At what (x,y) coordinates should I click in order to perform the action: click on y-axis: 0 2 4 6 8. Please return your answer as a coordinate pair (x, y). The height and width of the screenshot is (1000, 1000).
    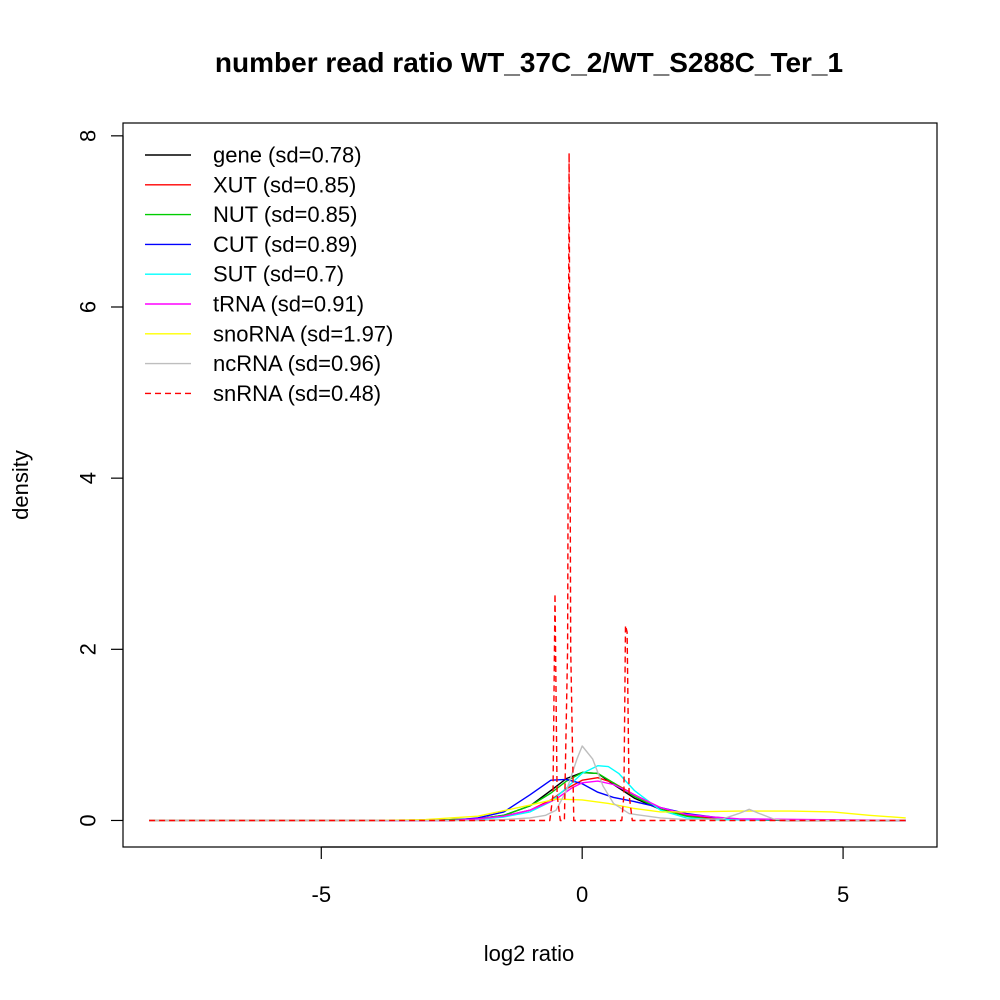
    Looking at the image, I should click on (100, 478).